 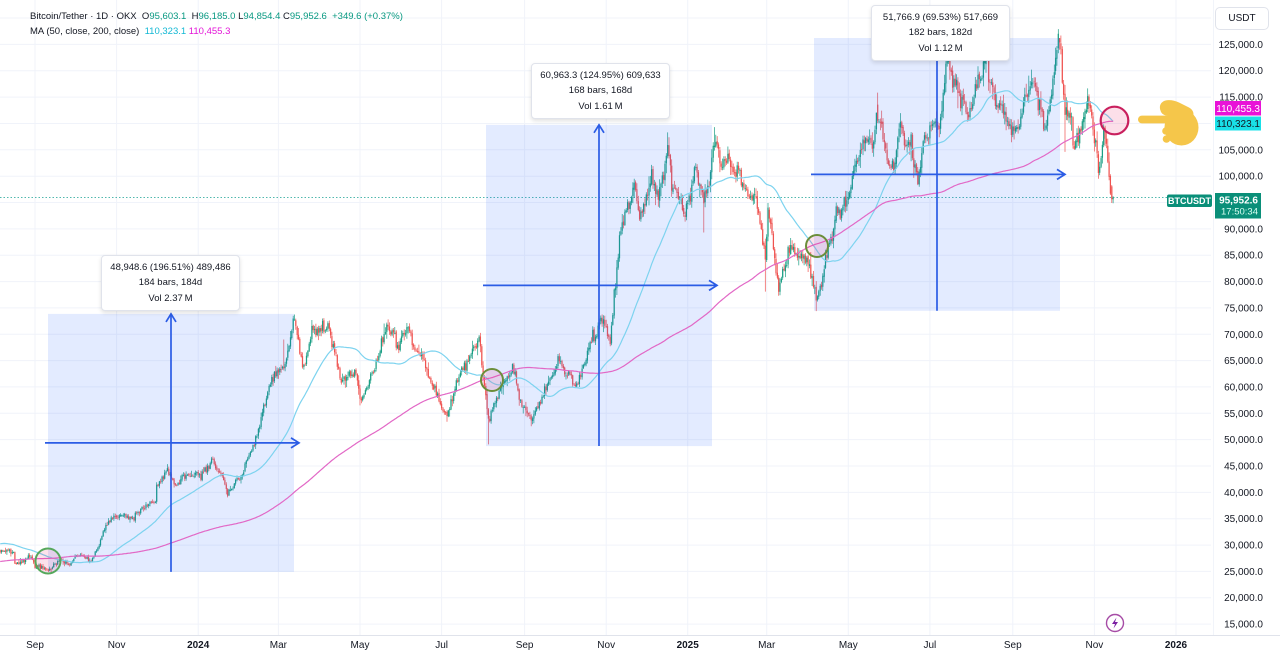 I want to click on svg-text: 35,000.0, so click(x=1243, y=519).